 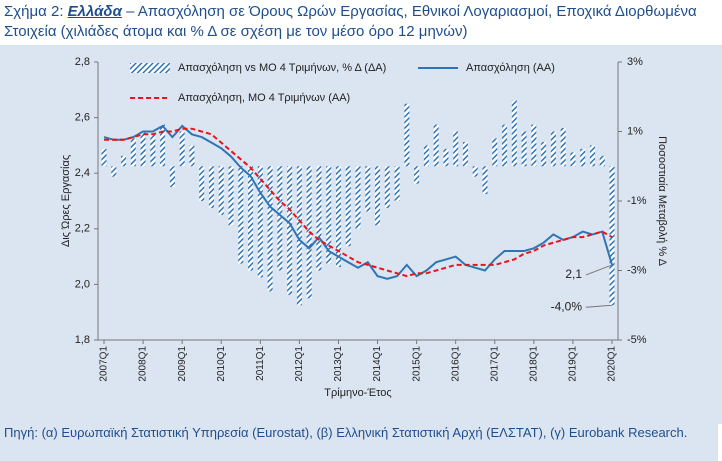 I want to click on y2-tick-label: -3%, so click(x=637, y=270).